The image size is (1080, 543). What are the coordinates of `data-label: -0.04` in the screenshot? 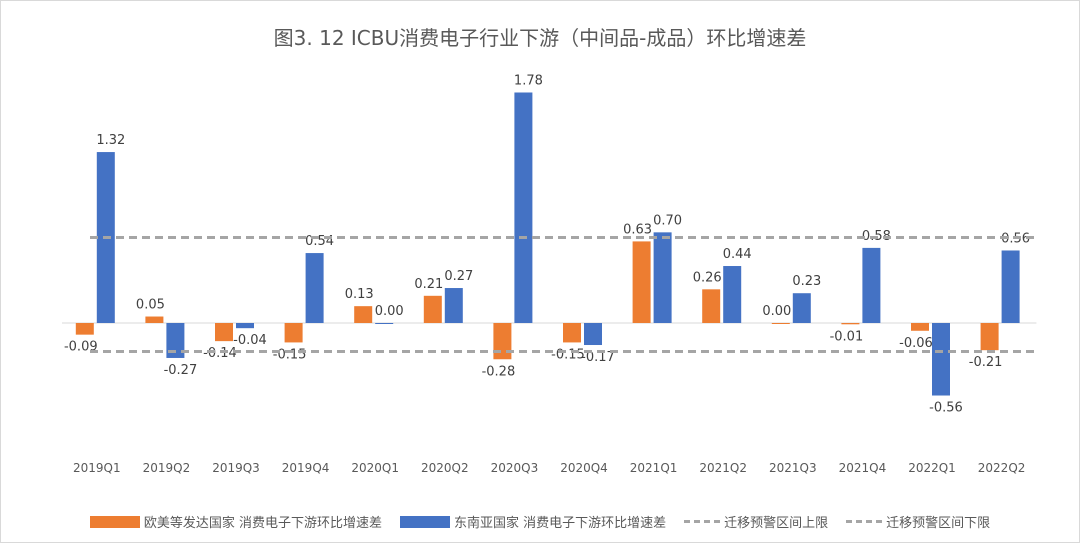 It's located at (250, 340).